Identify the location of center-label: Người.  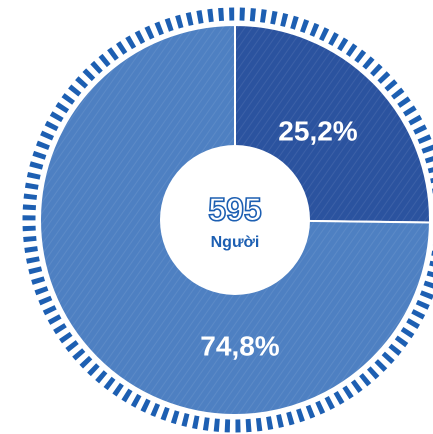
(235, 242).